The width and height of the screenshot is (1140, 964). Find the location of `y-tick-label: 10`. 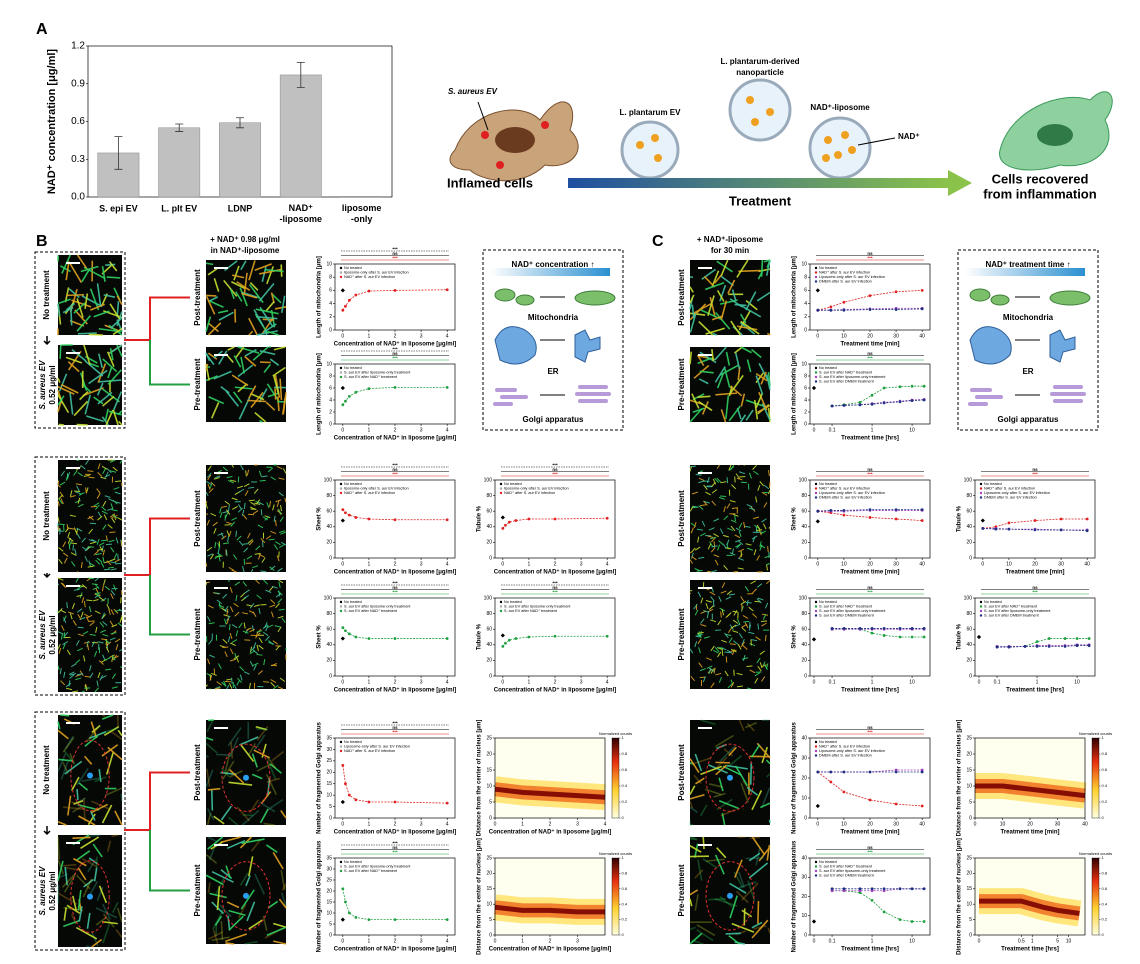

y-tick-label: 10 is located at coordinates (969, 905).